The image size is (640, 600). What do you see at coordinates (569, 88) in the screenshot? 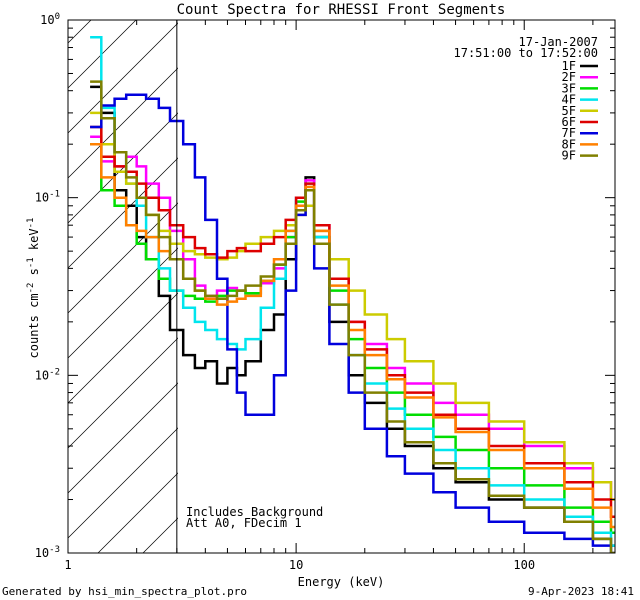
I see `legend-label-3F: 3F` at bounding box center [569, 88].